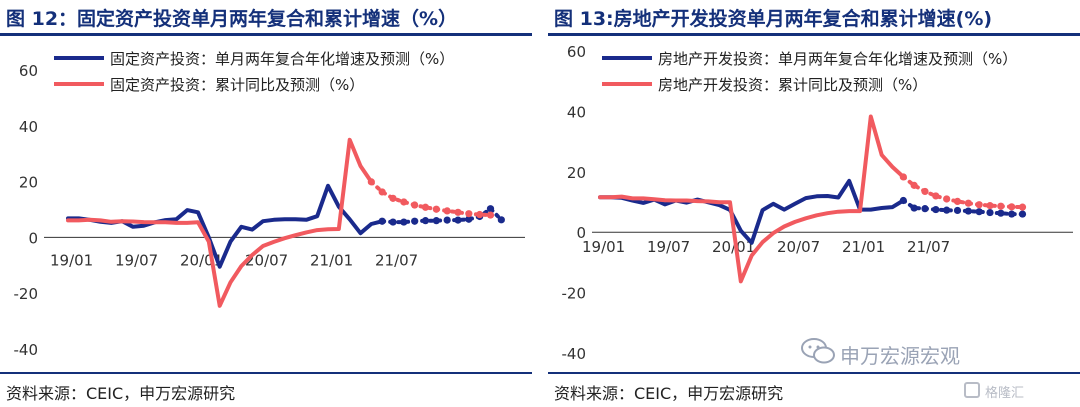 The width and height of the screenshot is (1080, 407). Describe the element at coordinates (837, 59) in the screenshot. I see `legend-label: 房地产开发投资：单月两年复合年化增速及预测（%）` at that location.